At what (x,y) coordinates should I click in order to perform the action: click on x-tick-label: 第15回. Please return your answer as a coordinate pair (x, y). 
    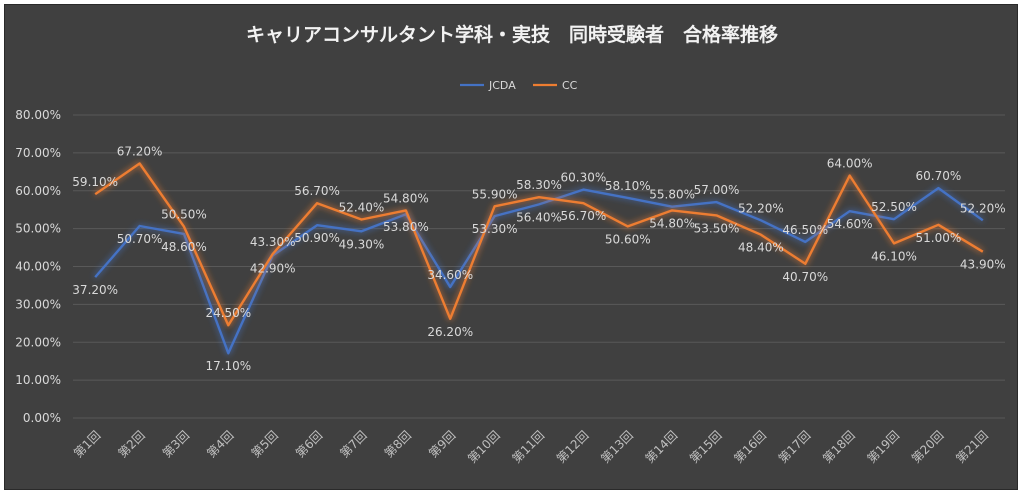
    Looking at the image, I should click on (706, 447).